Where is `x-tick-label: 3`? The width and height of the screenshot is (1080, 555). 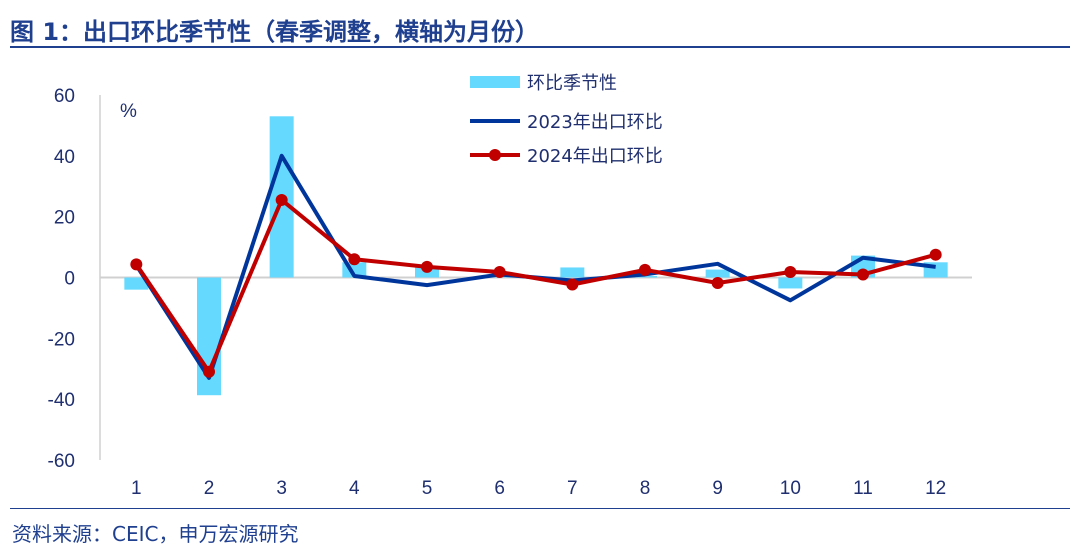
x-tick-label: 3 is located at coordinates (281, 488).